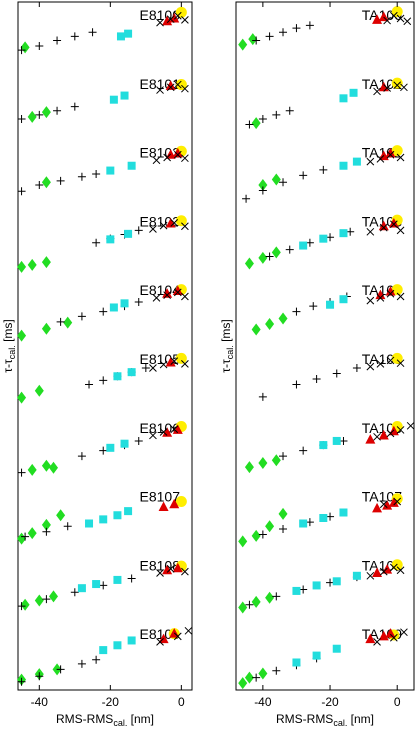  Describe the element at coordinates (120, 723) in the screenshot. I see `x-axis-label-sub: cal.` at that location.